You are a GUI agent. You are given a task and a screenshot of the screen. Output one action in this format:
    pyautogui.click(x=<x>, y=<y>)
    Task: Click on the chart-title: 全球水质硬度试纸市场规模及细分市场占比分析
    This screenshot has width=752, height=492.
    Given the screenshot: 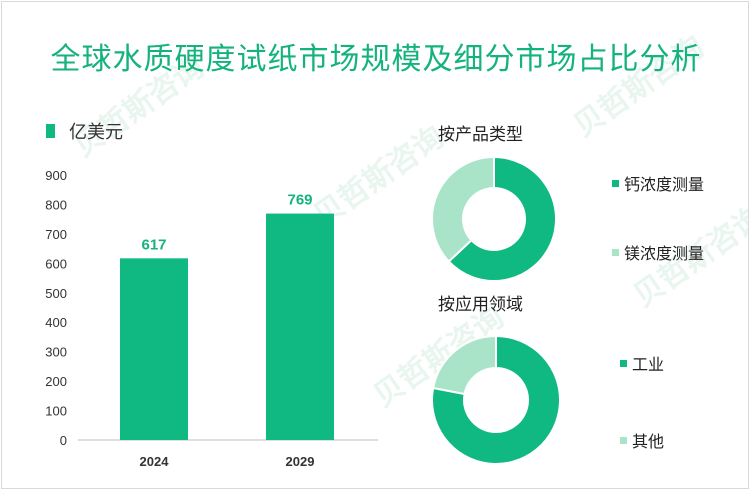 What is the action you would take?
    pyautogui.click(x=376, y=59)
    